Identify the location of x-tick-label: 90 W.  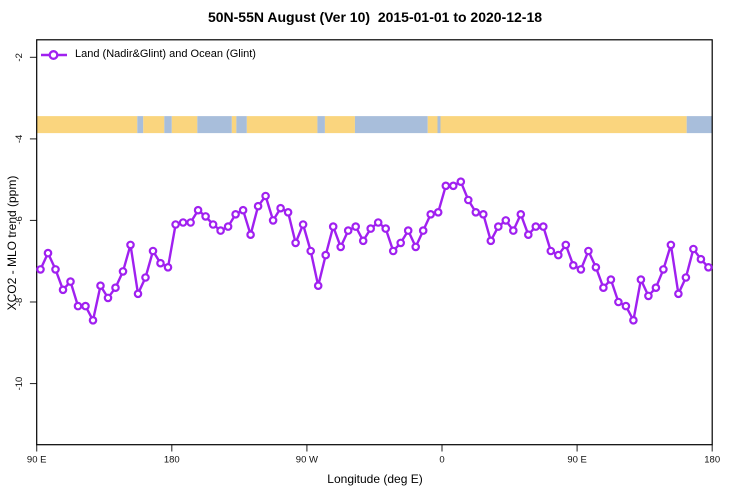
(307, 460).